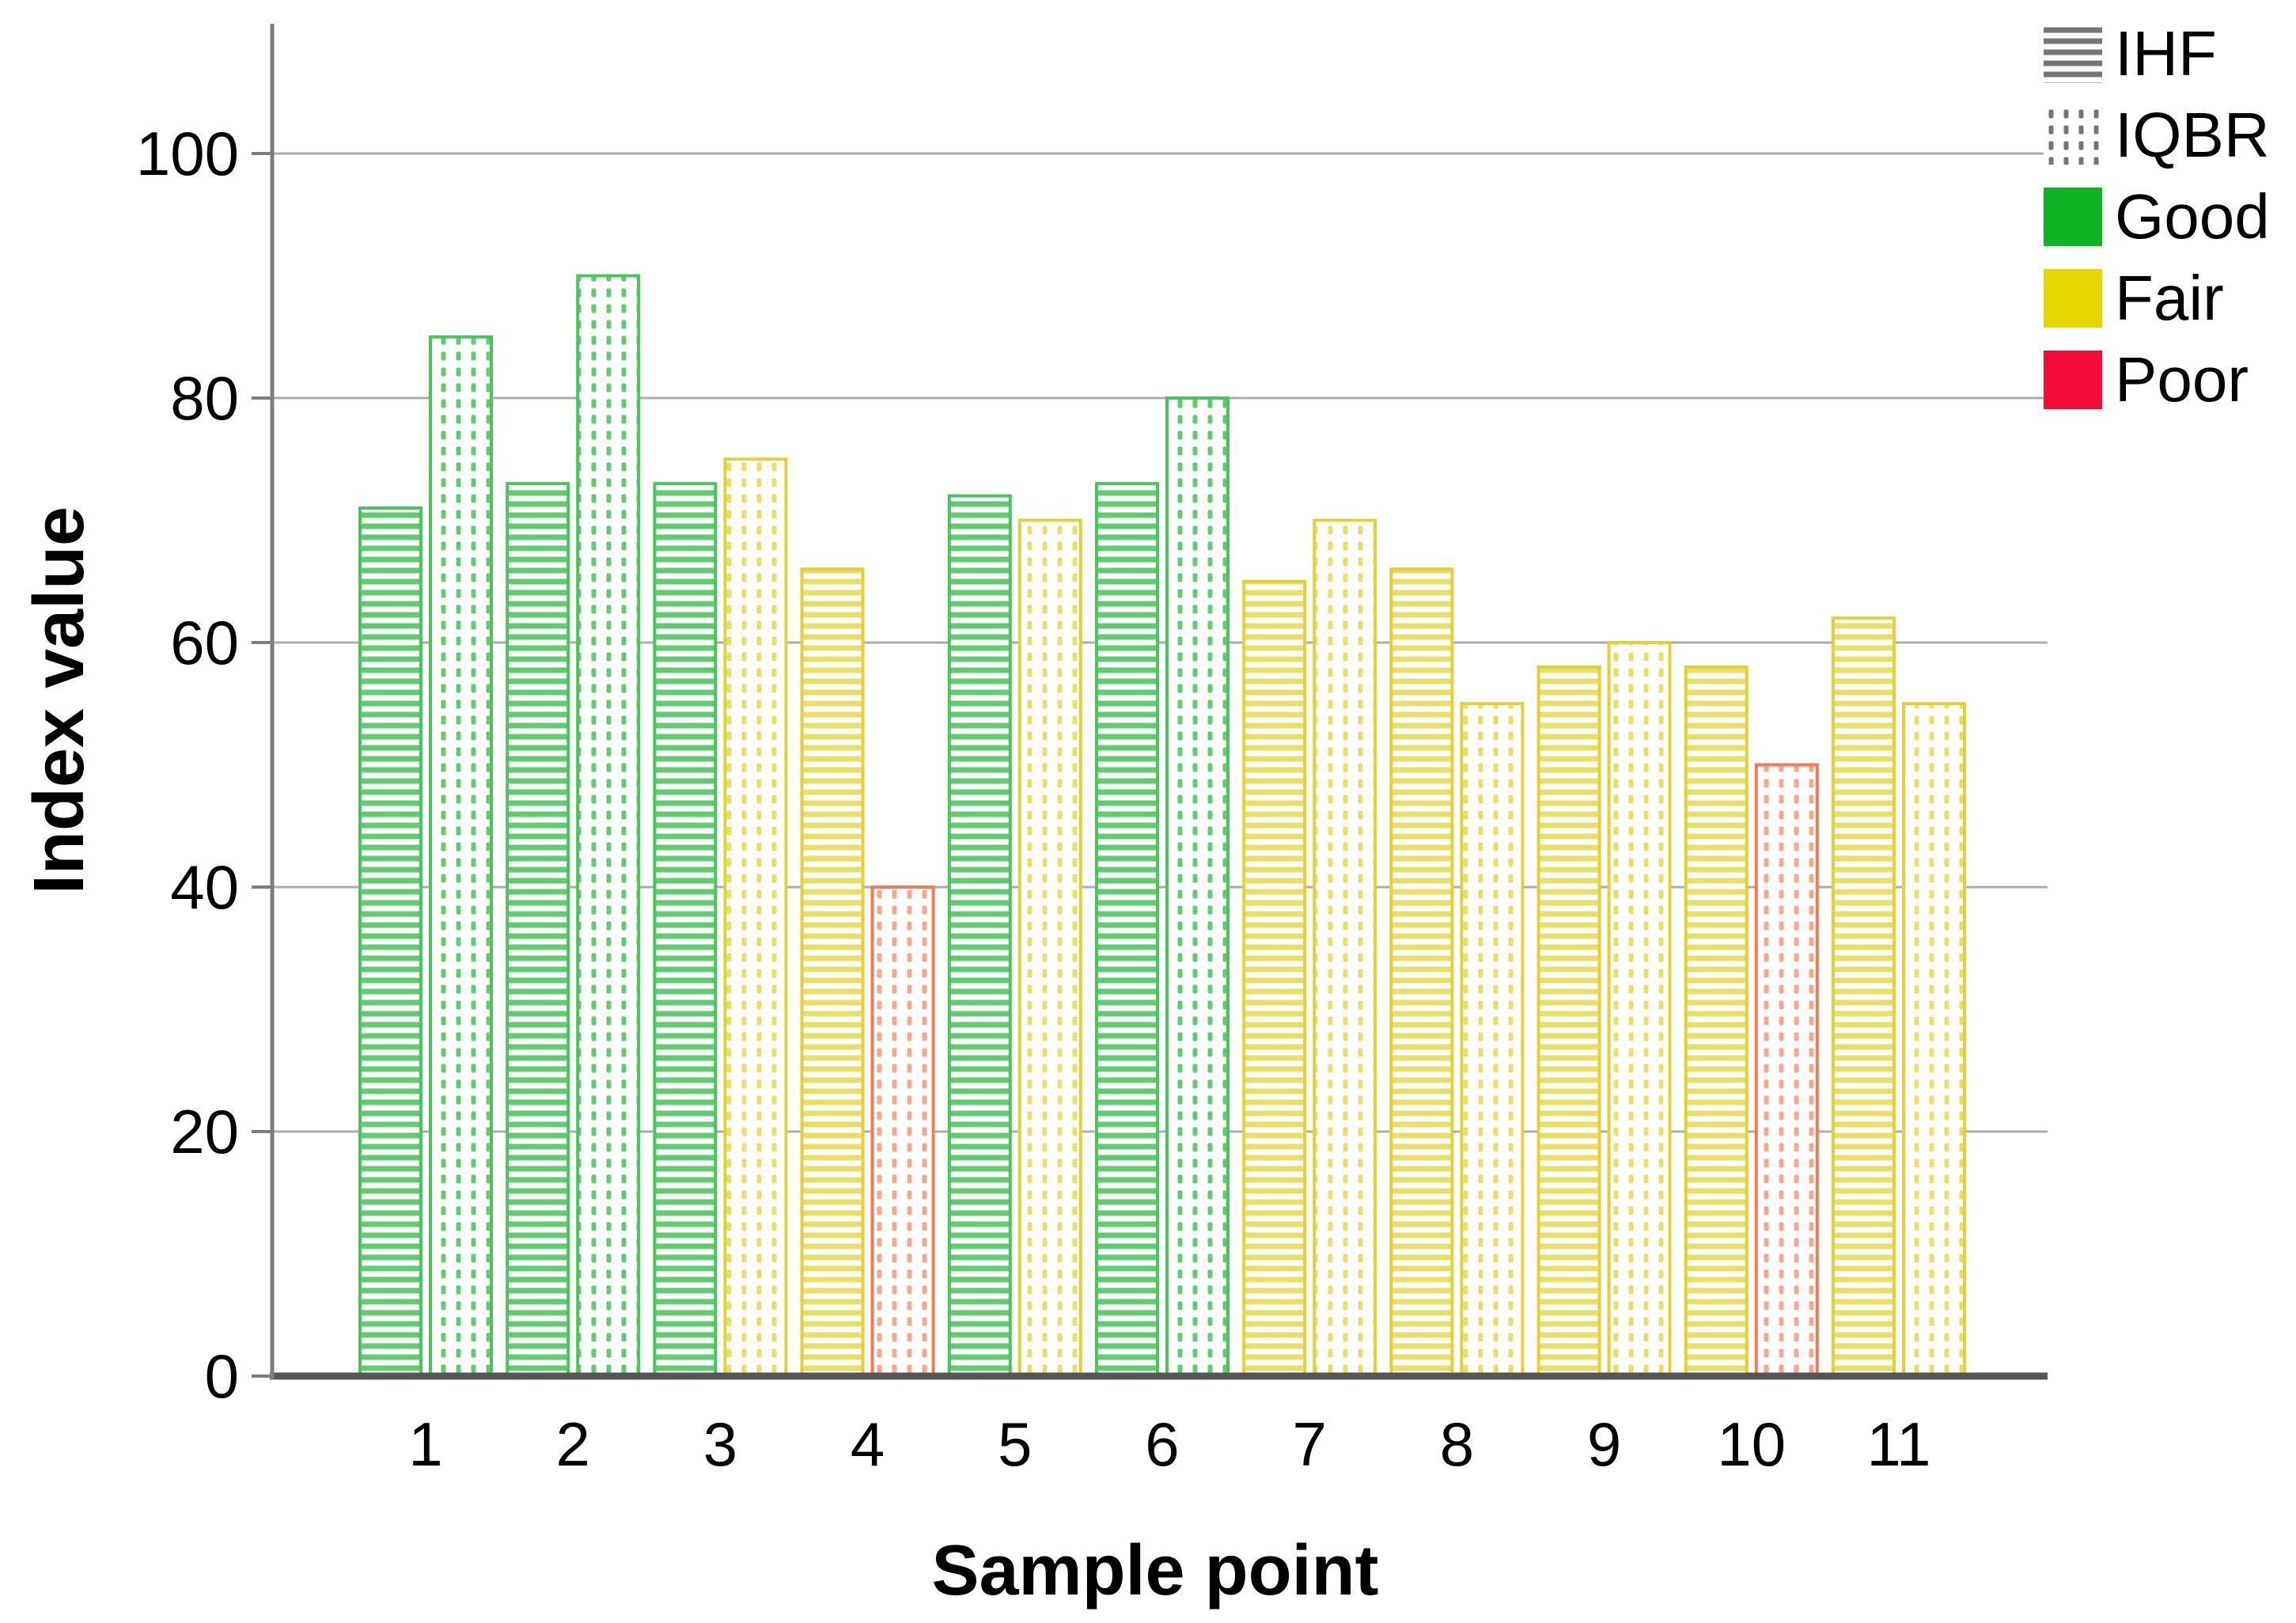 This screenshot has height=1623, width=2296. What do you see at coordinates (1162, 1444) in the screenshot?
I see `x-tick-label-6: 6` at bounding box center [1162, 1444].